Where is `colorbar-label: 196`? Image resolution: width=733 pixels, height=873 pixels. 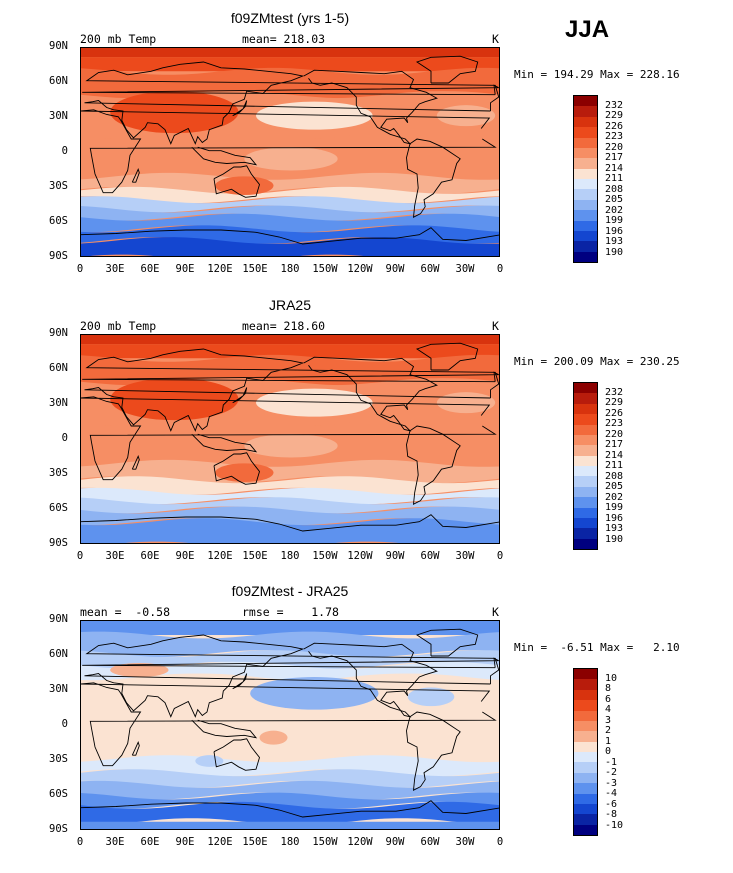
colorbar-label: 196 is located at coordinates (614, 231).